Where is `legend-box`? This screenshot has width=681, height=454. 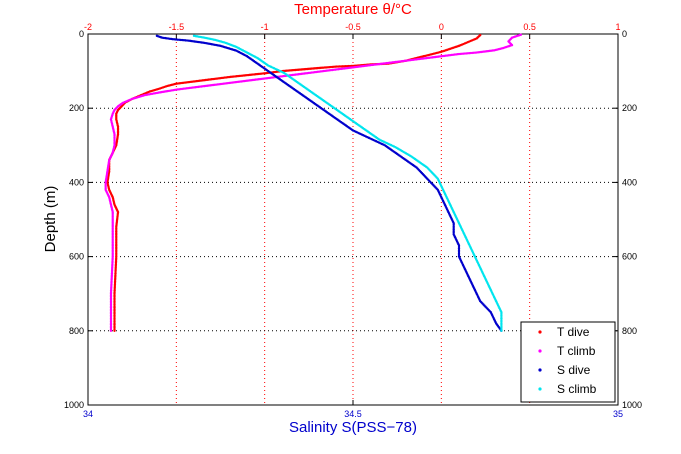
legend-box is located at coordinates (568, 362).